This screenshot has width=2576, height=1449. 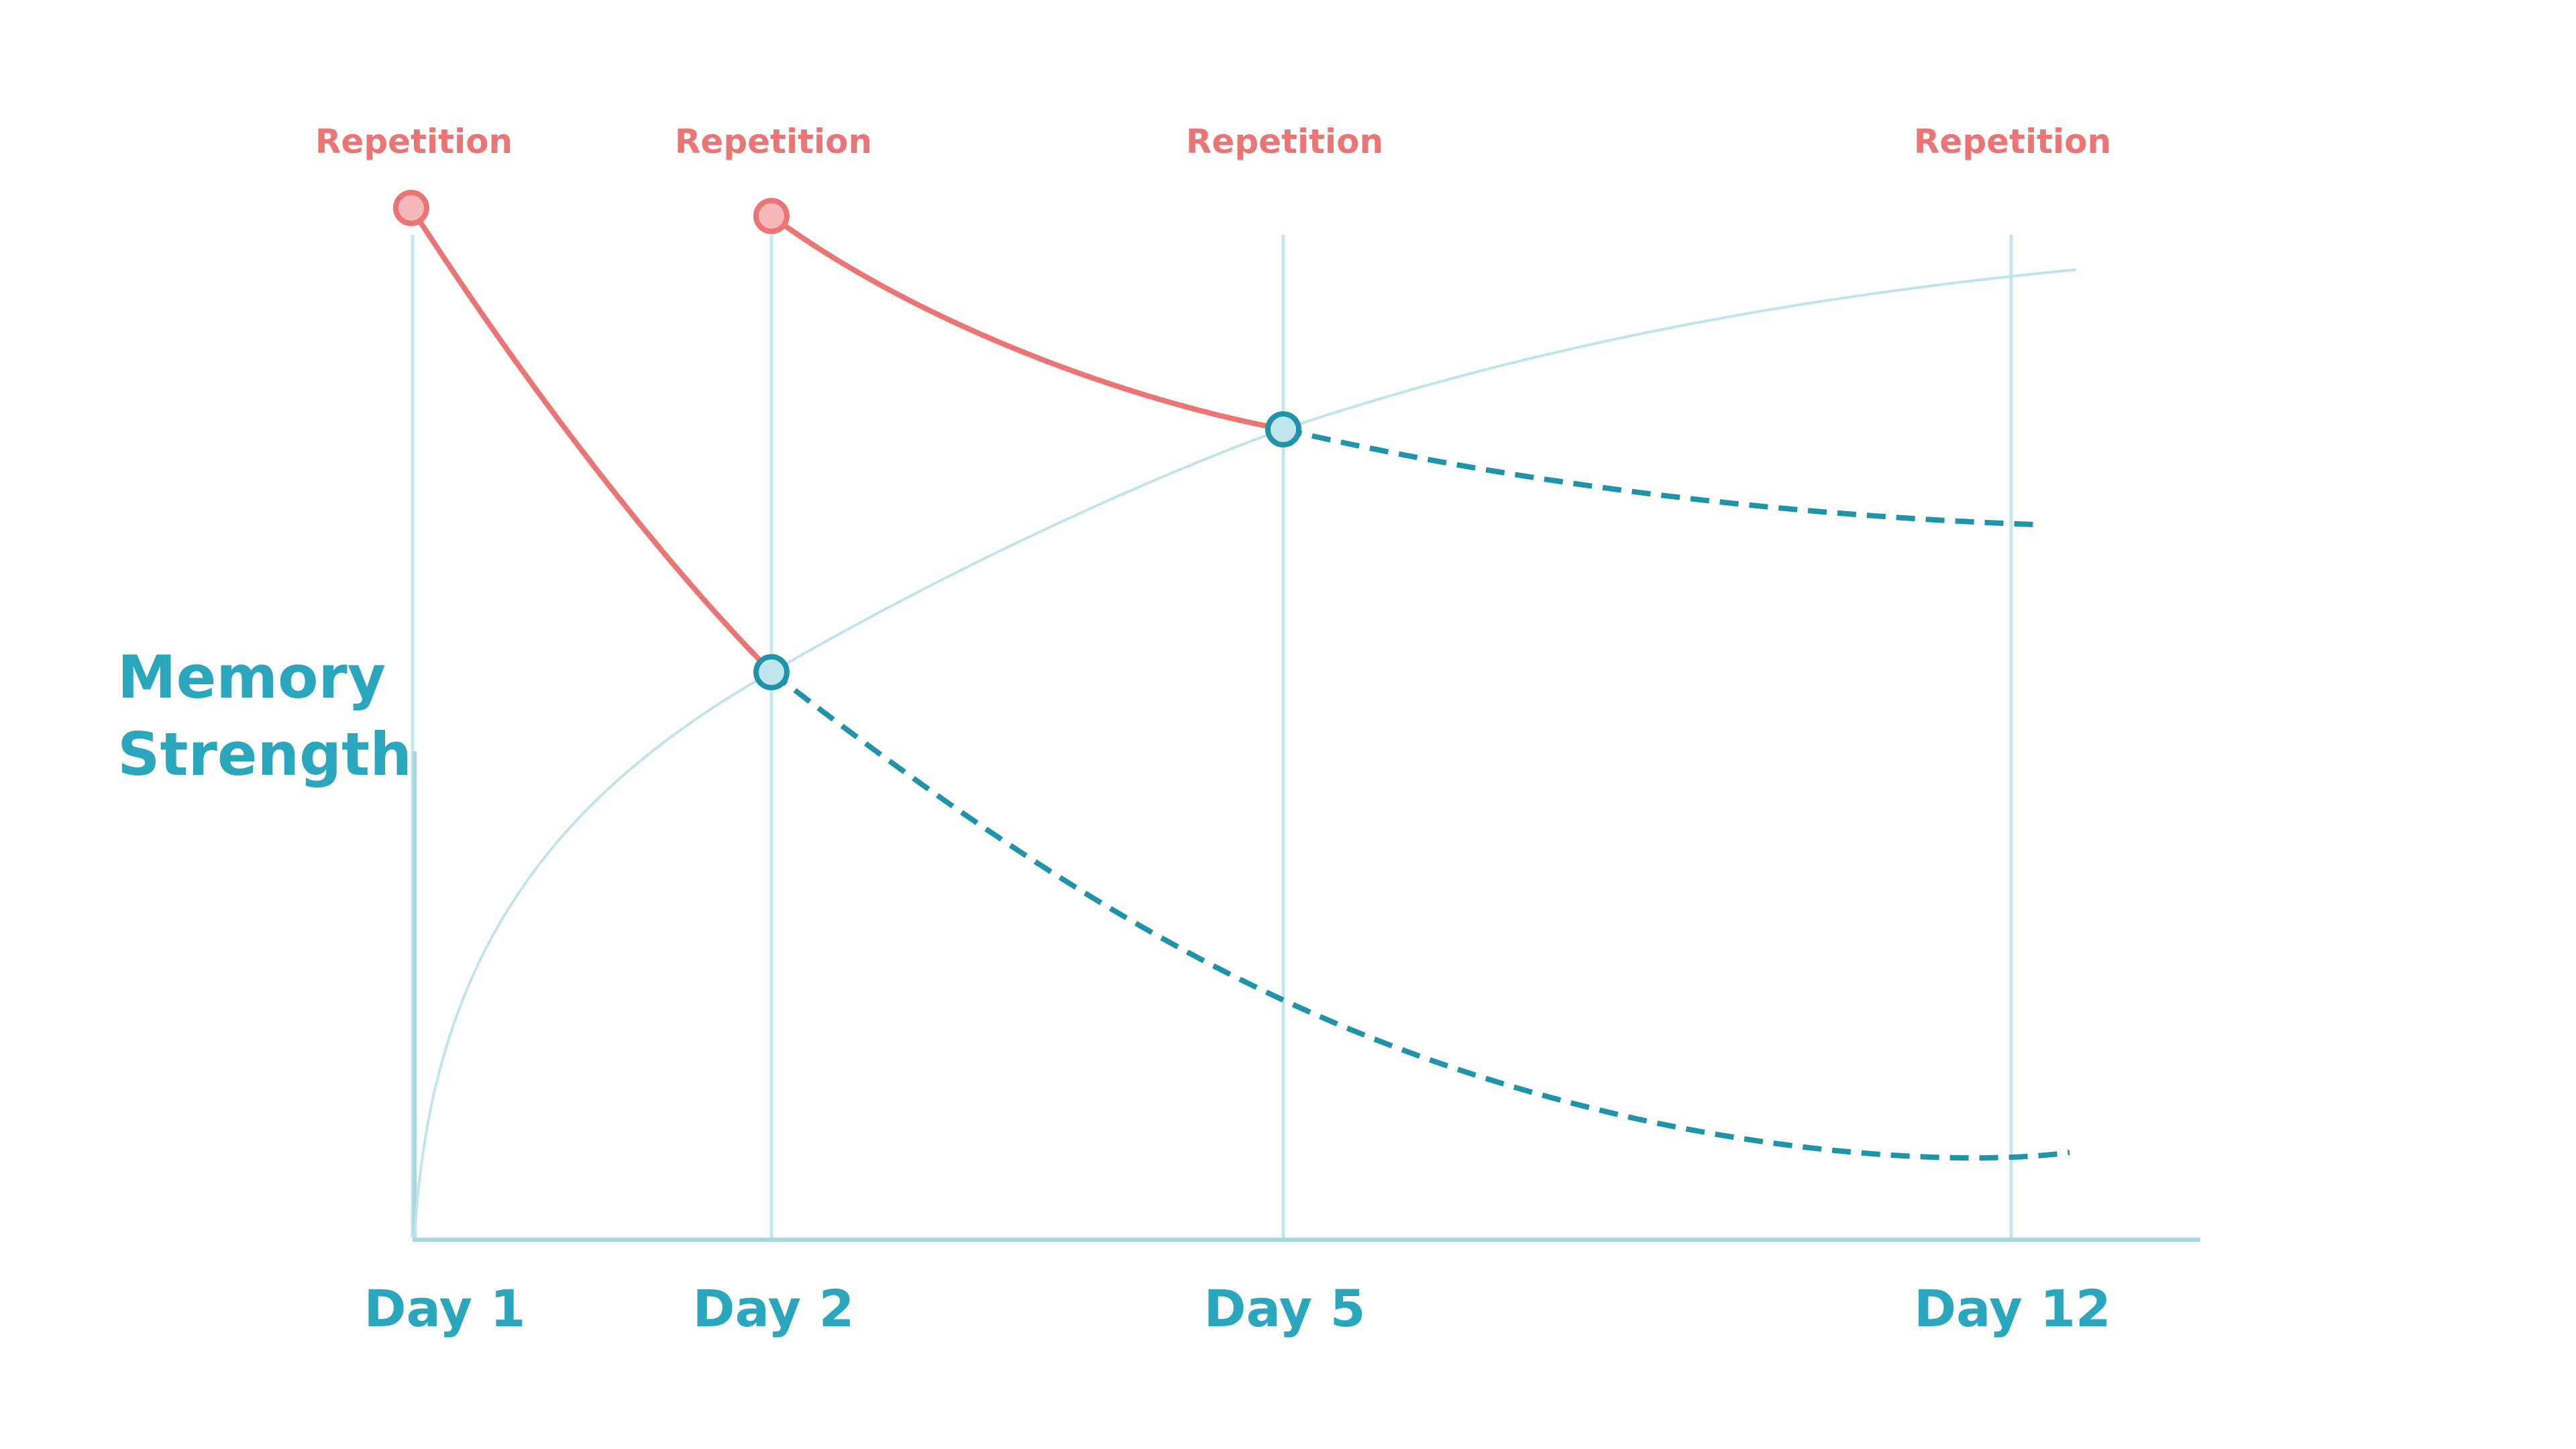 What do you see at coordinates (2012, 1308) in the screenshot?
I see `day-label-day-12: Day 12` at bounding box center [2012, 1308].